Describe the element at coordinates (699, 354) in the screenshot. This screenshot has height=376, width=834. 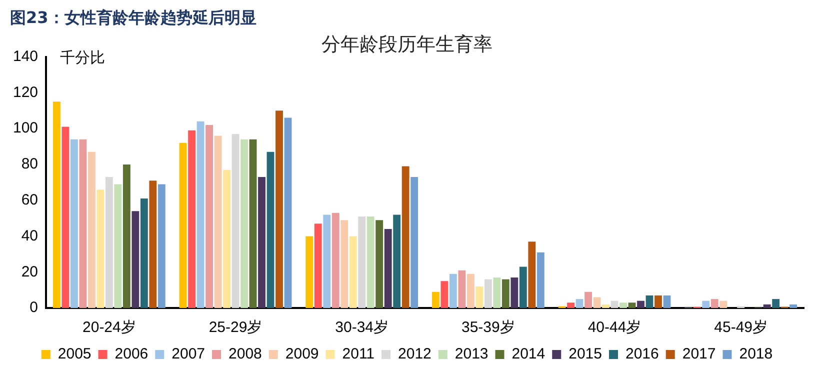
I see `legend-label: 2017` at that location.